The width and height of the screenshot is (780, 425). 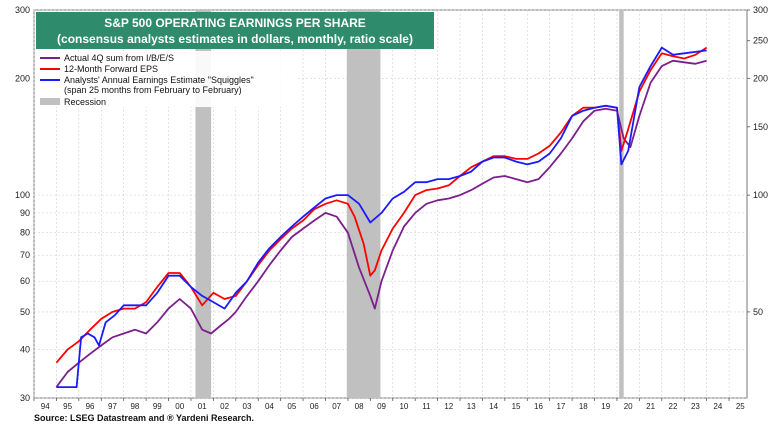 What do you see at coordinates (493, 406) in the screenshot?
I see `x-tick-label: 14` at bounding box center [493, 406].